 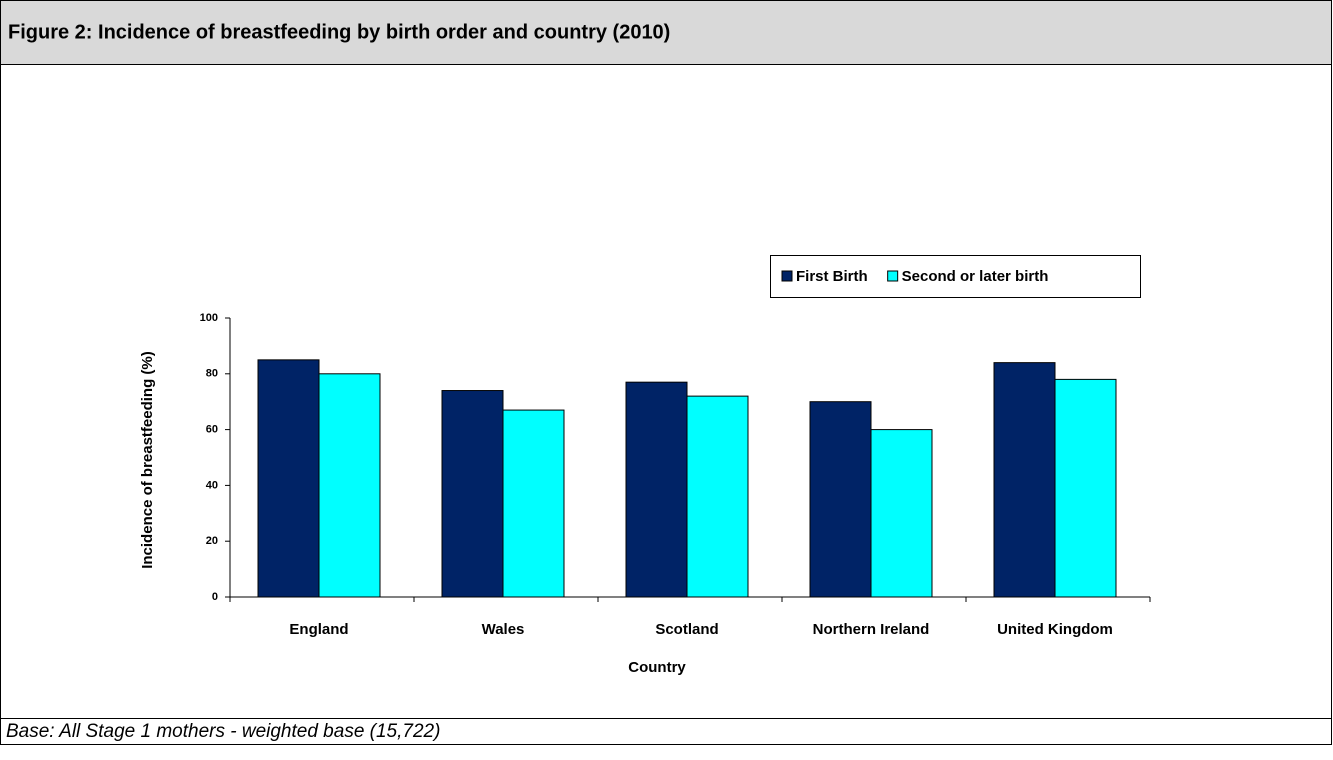 I want to click on legend-label: Second or later birth, so click(x=975, y=276).